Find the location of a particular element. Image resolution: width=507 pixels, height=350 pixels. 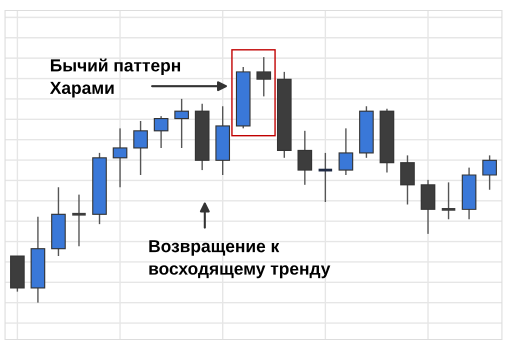

annotation: Бычий паттерн Харами is located at coordinates (115, 78).